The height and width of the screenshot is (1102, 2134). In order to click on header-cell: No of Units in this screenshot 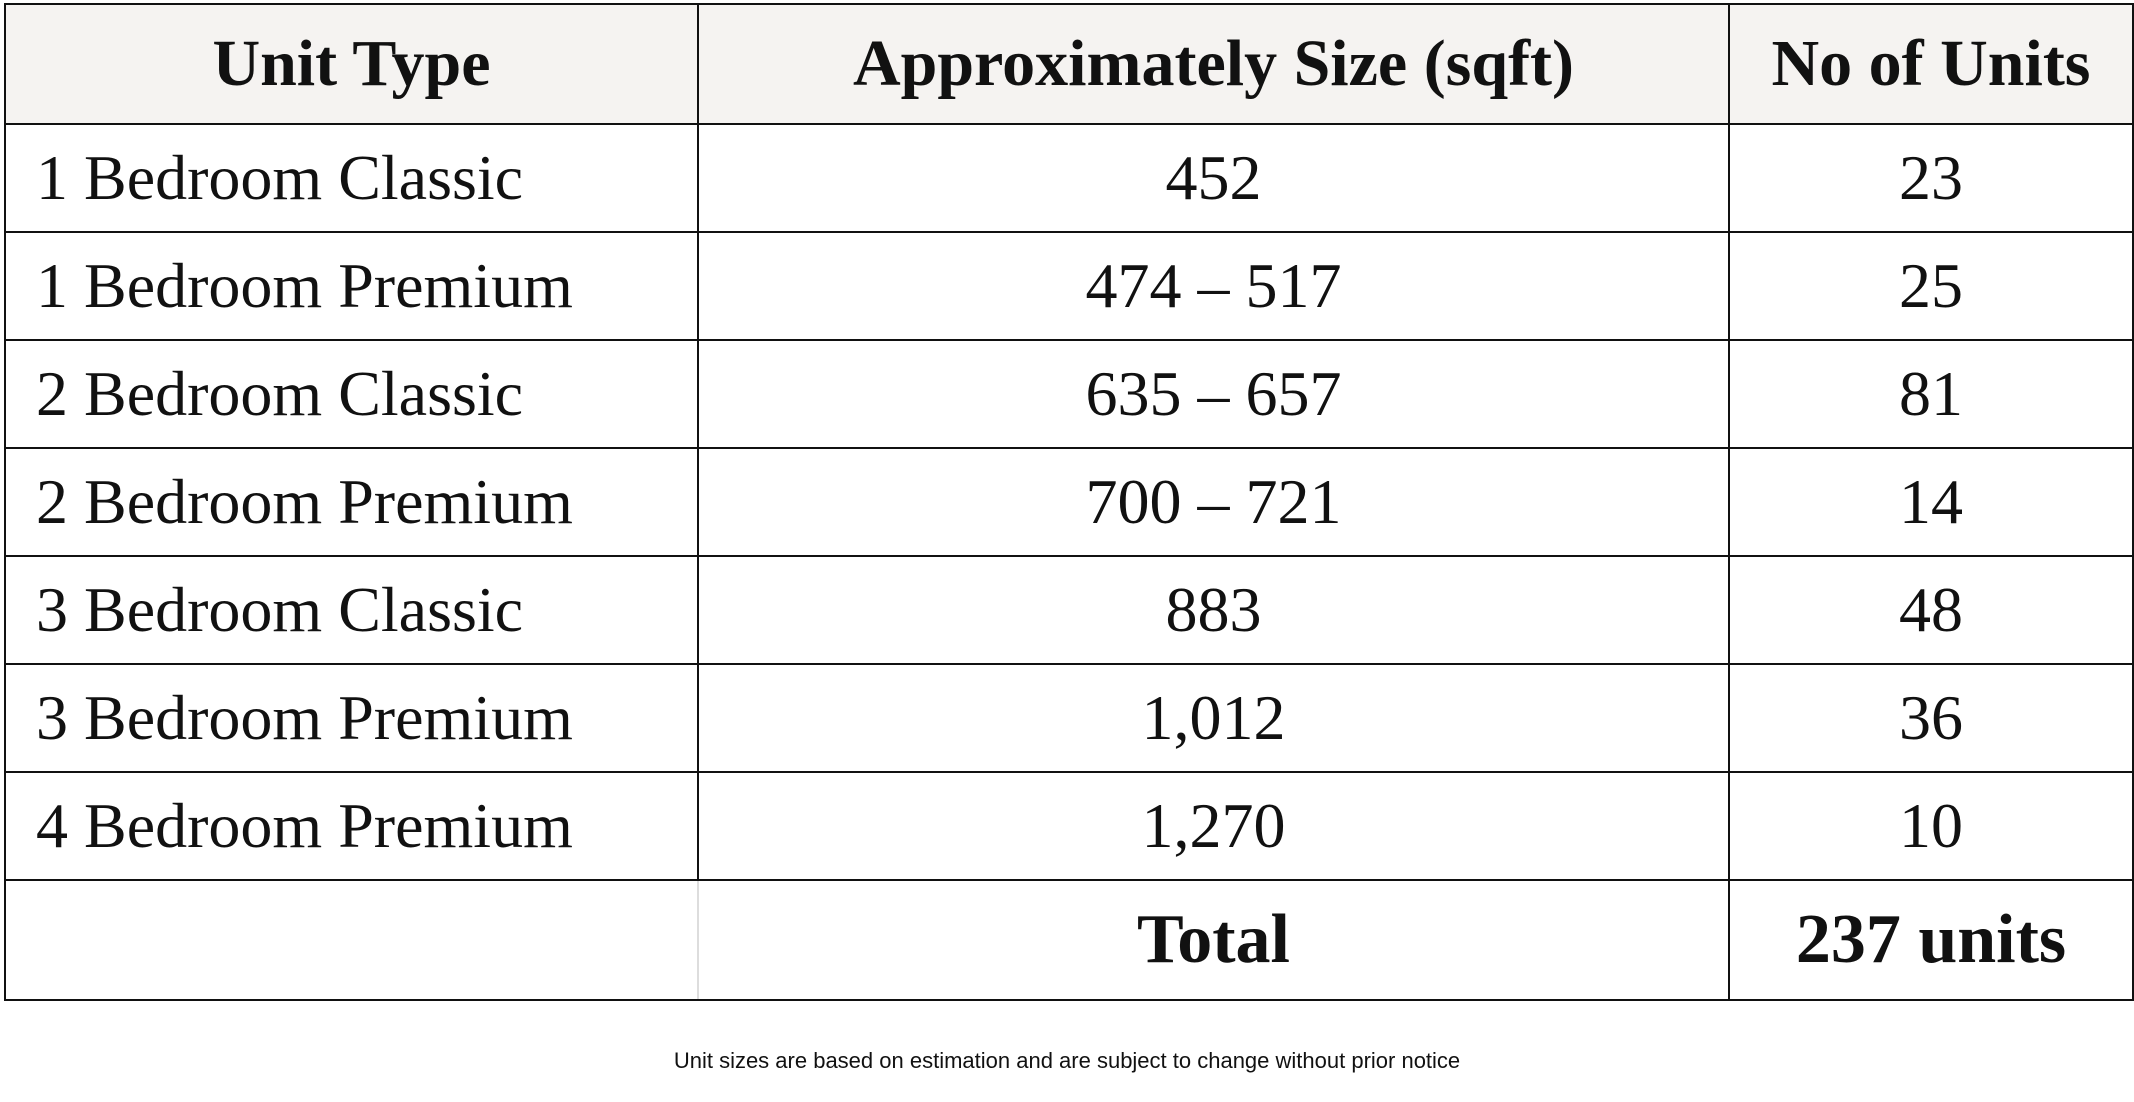, I will do `click(1931, 64)`.